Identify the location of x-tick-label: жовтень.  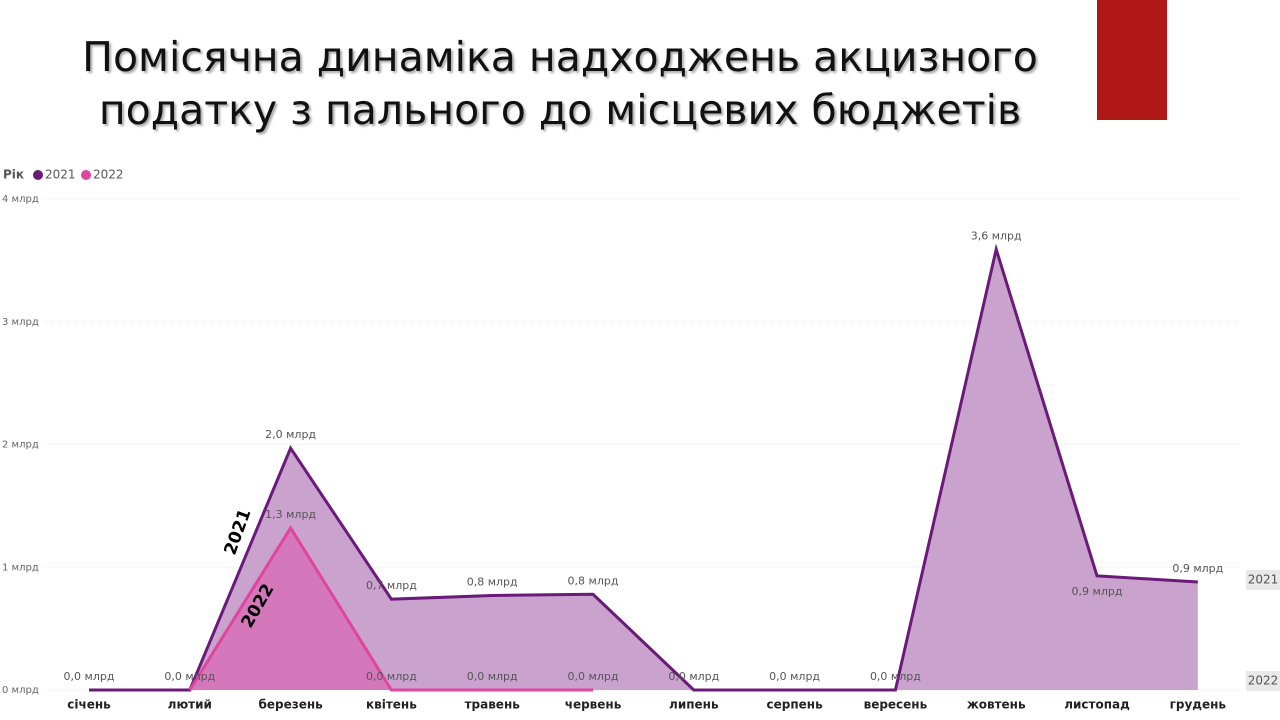
(996, 705).